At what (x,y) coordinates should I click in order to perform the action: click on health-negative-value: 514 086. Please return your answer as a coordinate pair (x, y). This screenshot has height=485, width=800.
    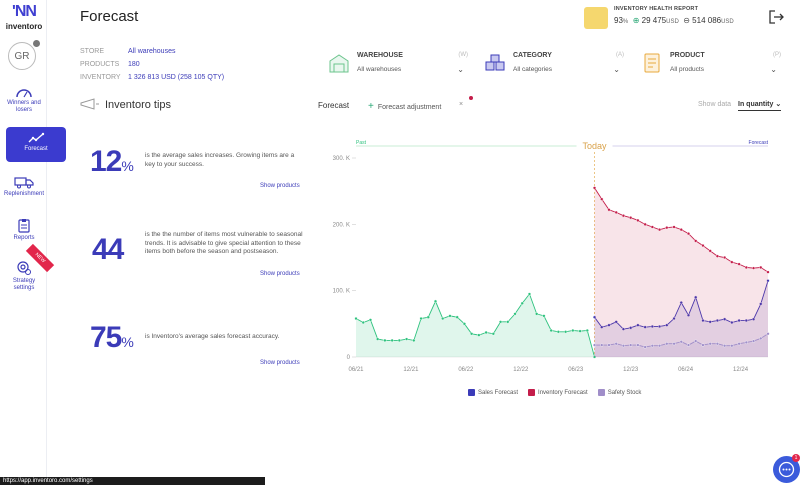
    Looking at the image, I should click on (707, 20).